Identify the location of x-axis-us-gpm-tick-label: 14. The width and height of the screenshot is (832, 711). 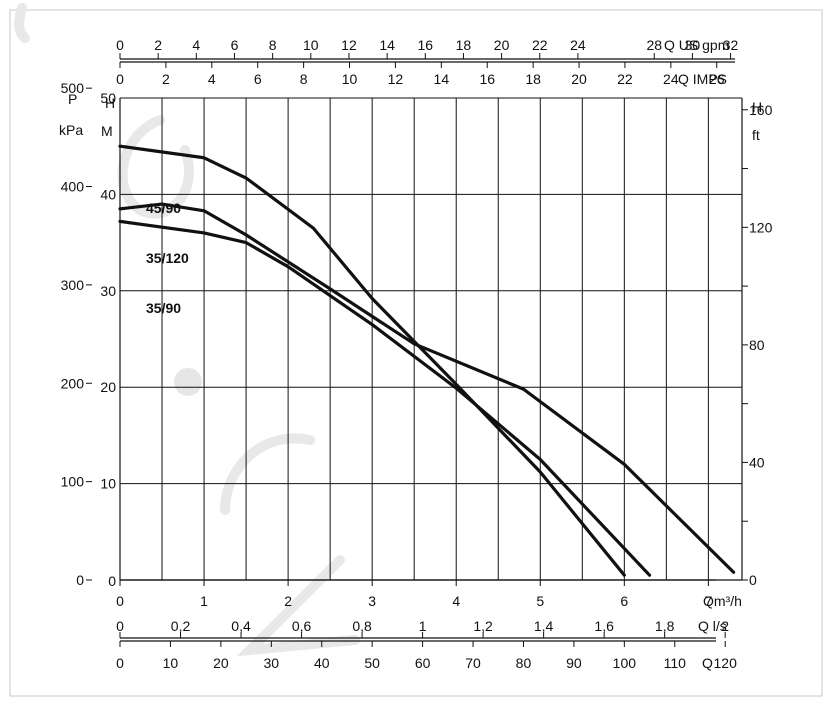
(387, 45).